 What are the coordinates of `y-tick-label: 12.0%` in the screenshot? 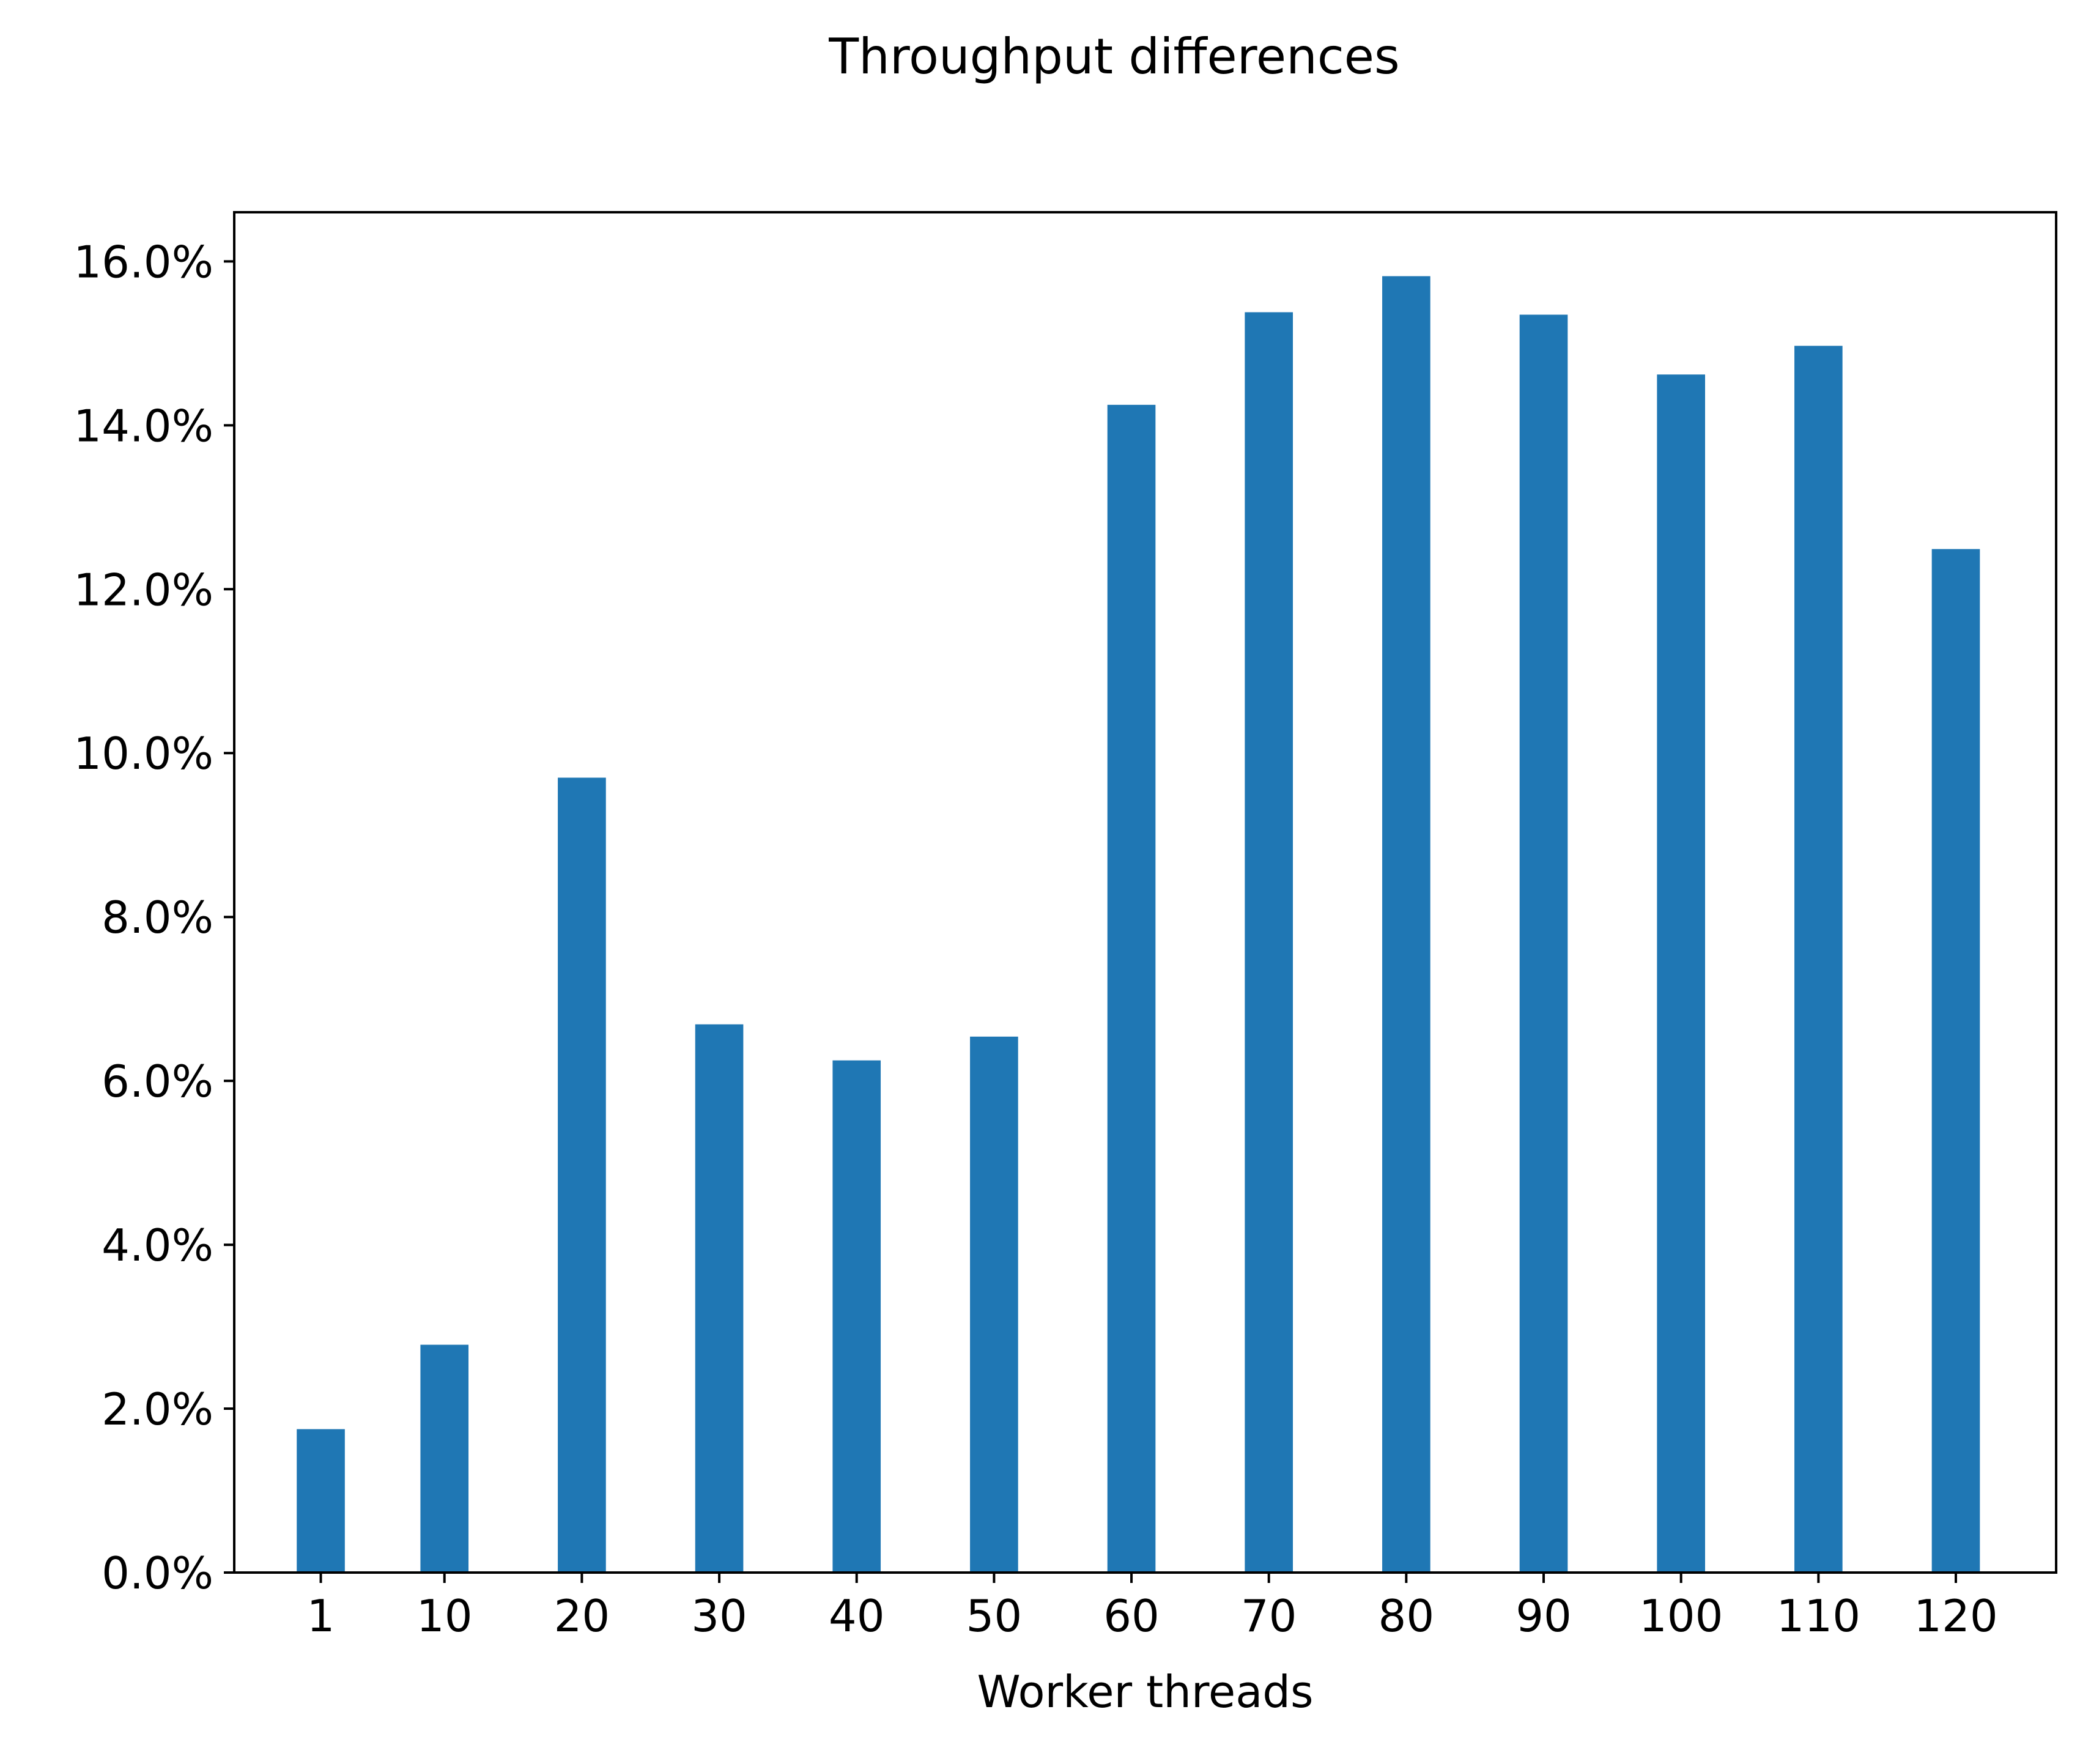 It's located at (143, 589).